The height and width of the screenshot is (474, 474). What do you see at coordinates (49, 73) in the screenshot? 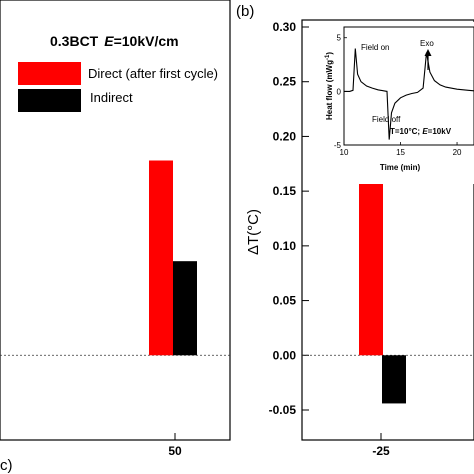
I see `legend-swatch-direct` at bounding box center [49, 73].